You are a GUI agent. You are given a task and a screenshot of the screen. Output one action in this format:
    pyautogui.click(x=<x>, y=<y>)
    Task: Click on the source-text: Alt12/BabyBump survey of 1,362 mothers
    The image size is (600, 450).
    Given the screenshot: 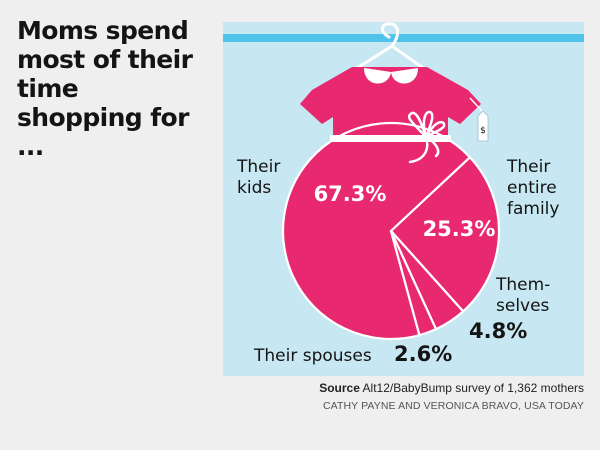 What is the action you would take?
    pyautogui.click(x=471, y=388)
    